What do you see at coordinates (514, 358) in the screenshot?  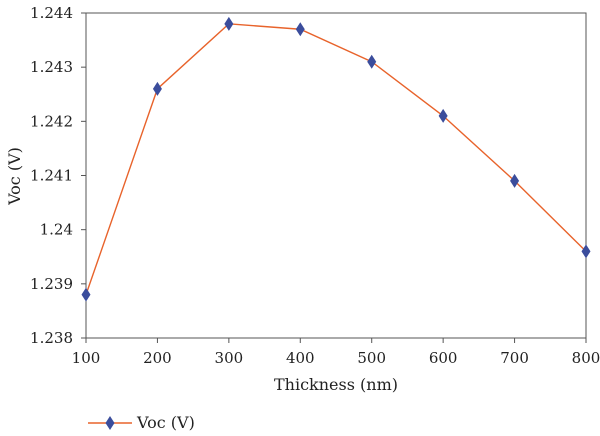 I see `x-tick-label: 700` at bounding box center [514, 358].